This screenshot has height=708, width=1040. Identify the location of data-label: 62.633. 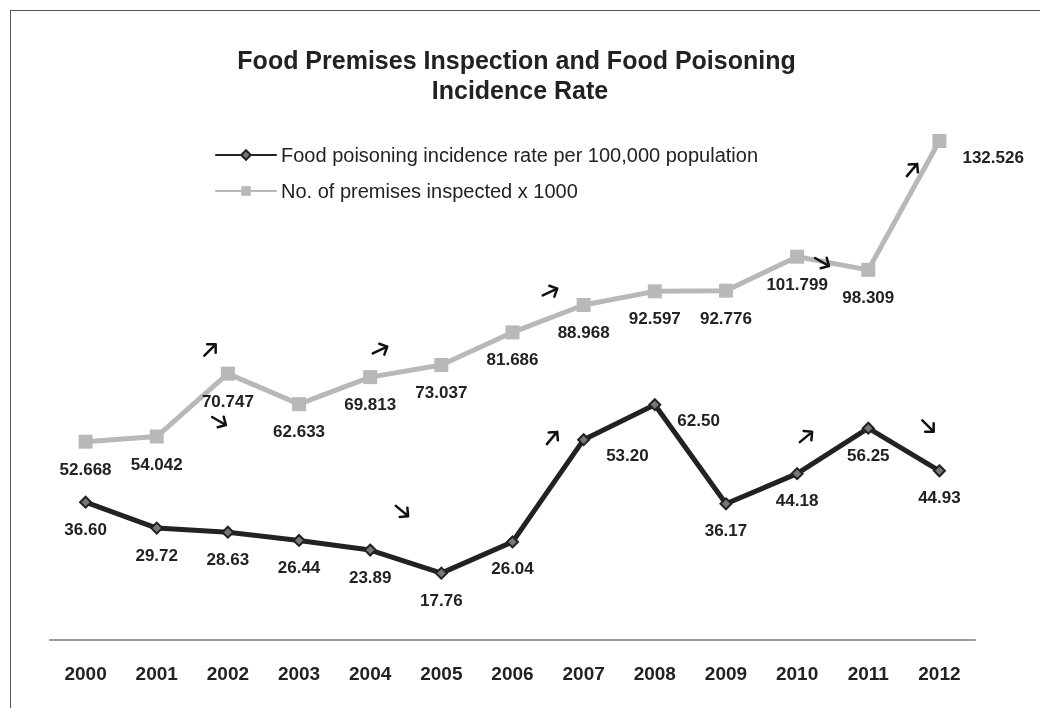
(299, 432).